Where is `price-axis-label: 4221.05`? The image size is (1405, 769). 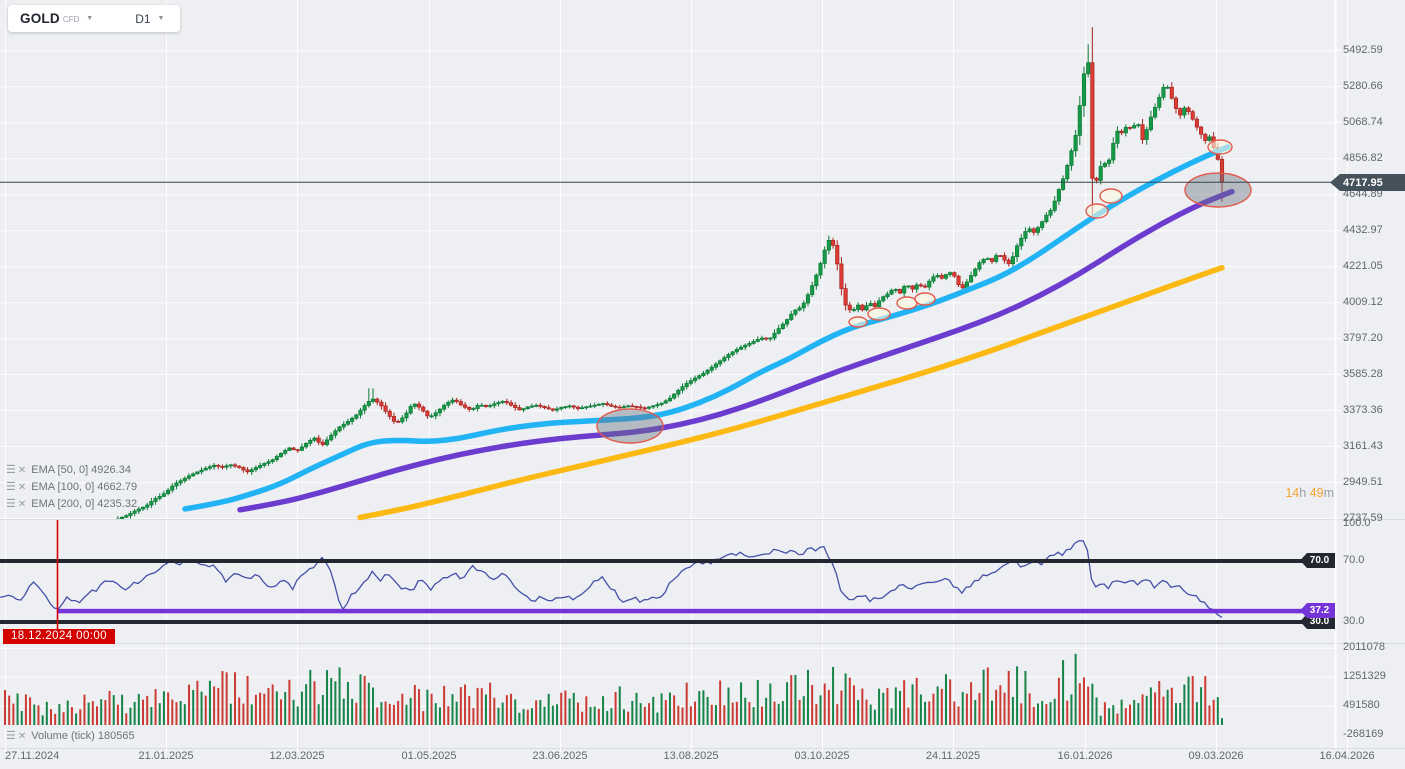 price-axis-label: 4221.05 is located at coordinates (1363, 265).